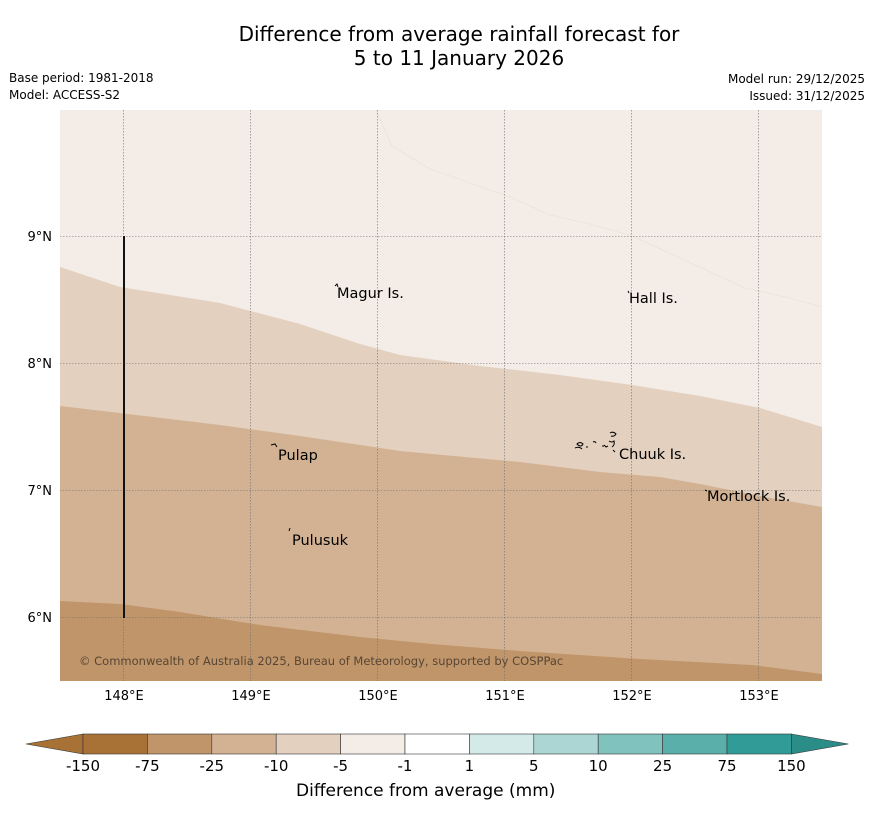  Describe the element at coordinates (796, 79) in the screenshot. I see `model-run-text: Model run: 29/12/2025` at that location.